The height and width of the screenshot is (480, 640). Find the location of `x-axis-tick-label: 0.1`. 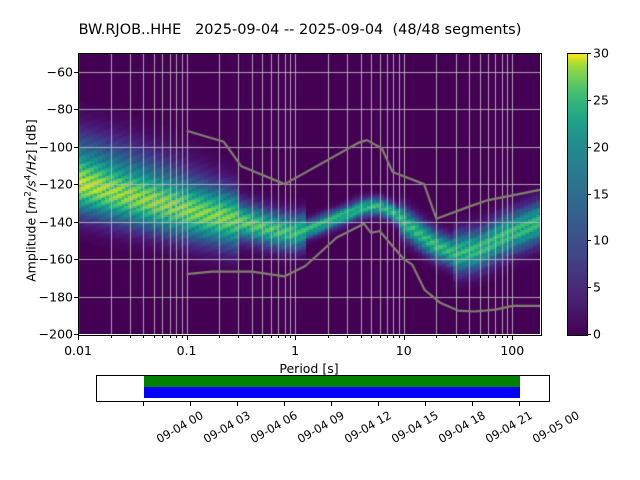

x-axis-tick-label: 0.1 is located at coordinates (186, 350).